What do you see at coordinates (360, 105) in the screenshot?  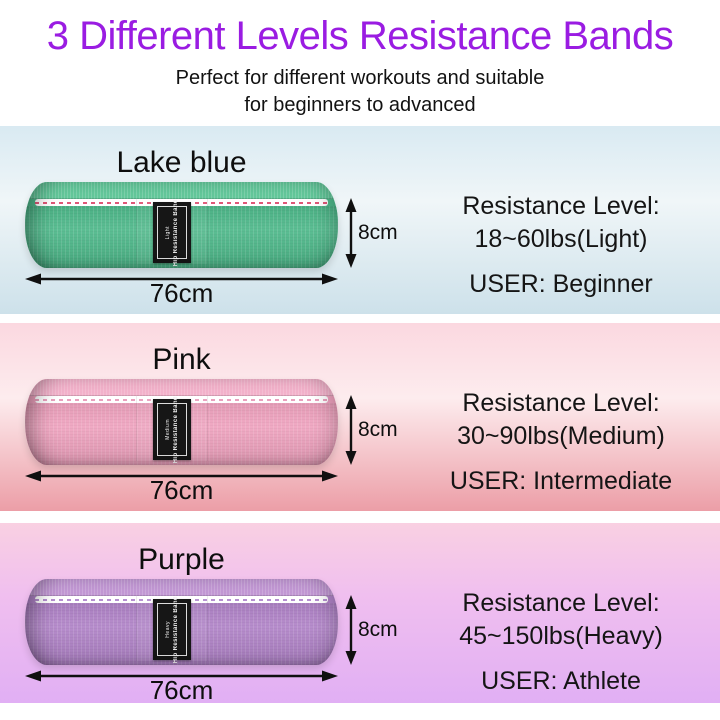 I see `subtitle-line-2: for beginners to advanced` at bounding box center [360, 105].